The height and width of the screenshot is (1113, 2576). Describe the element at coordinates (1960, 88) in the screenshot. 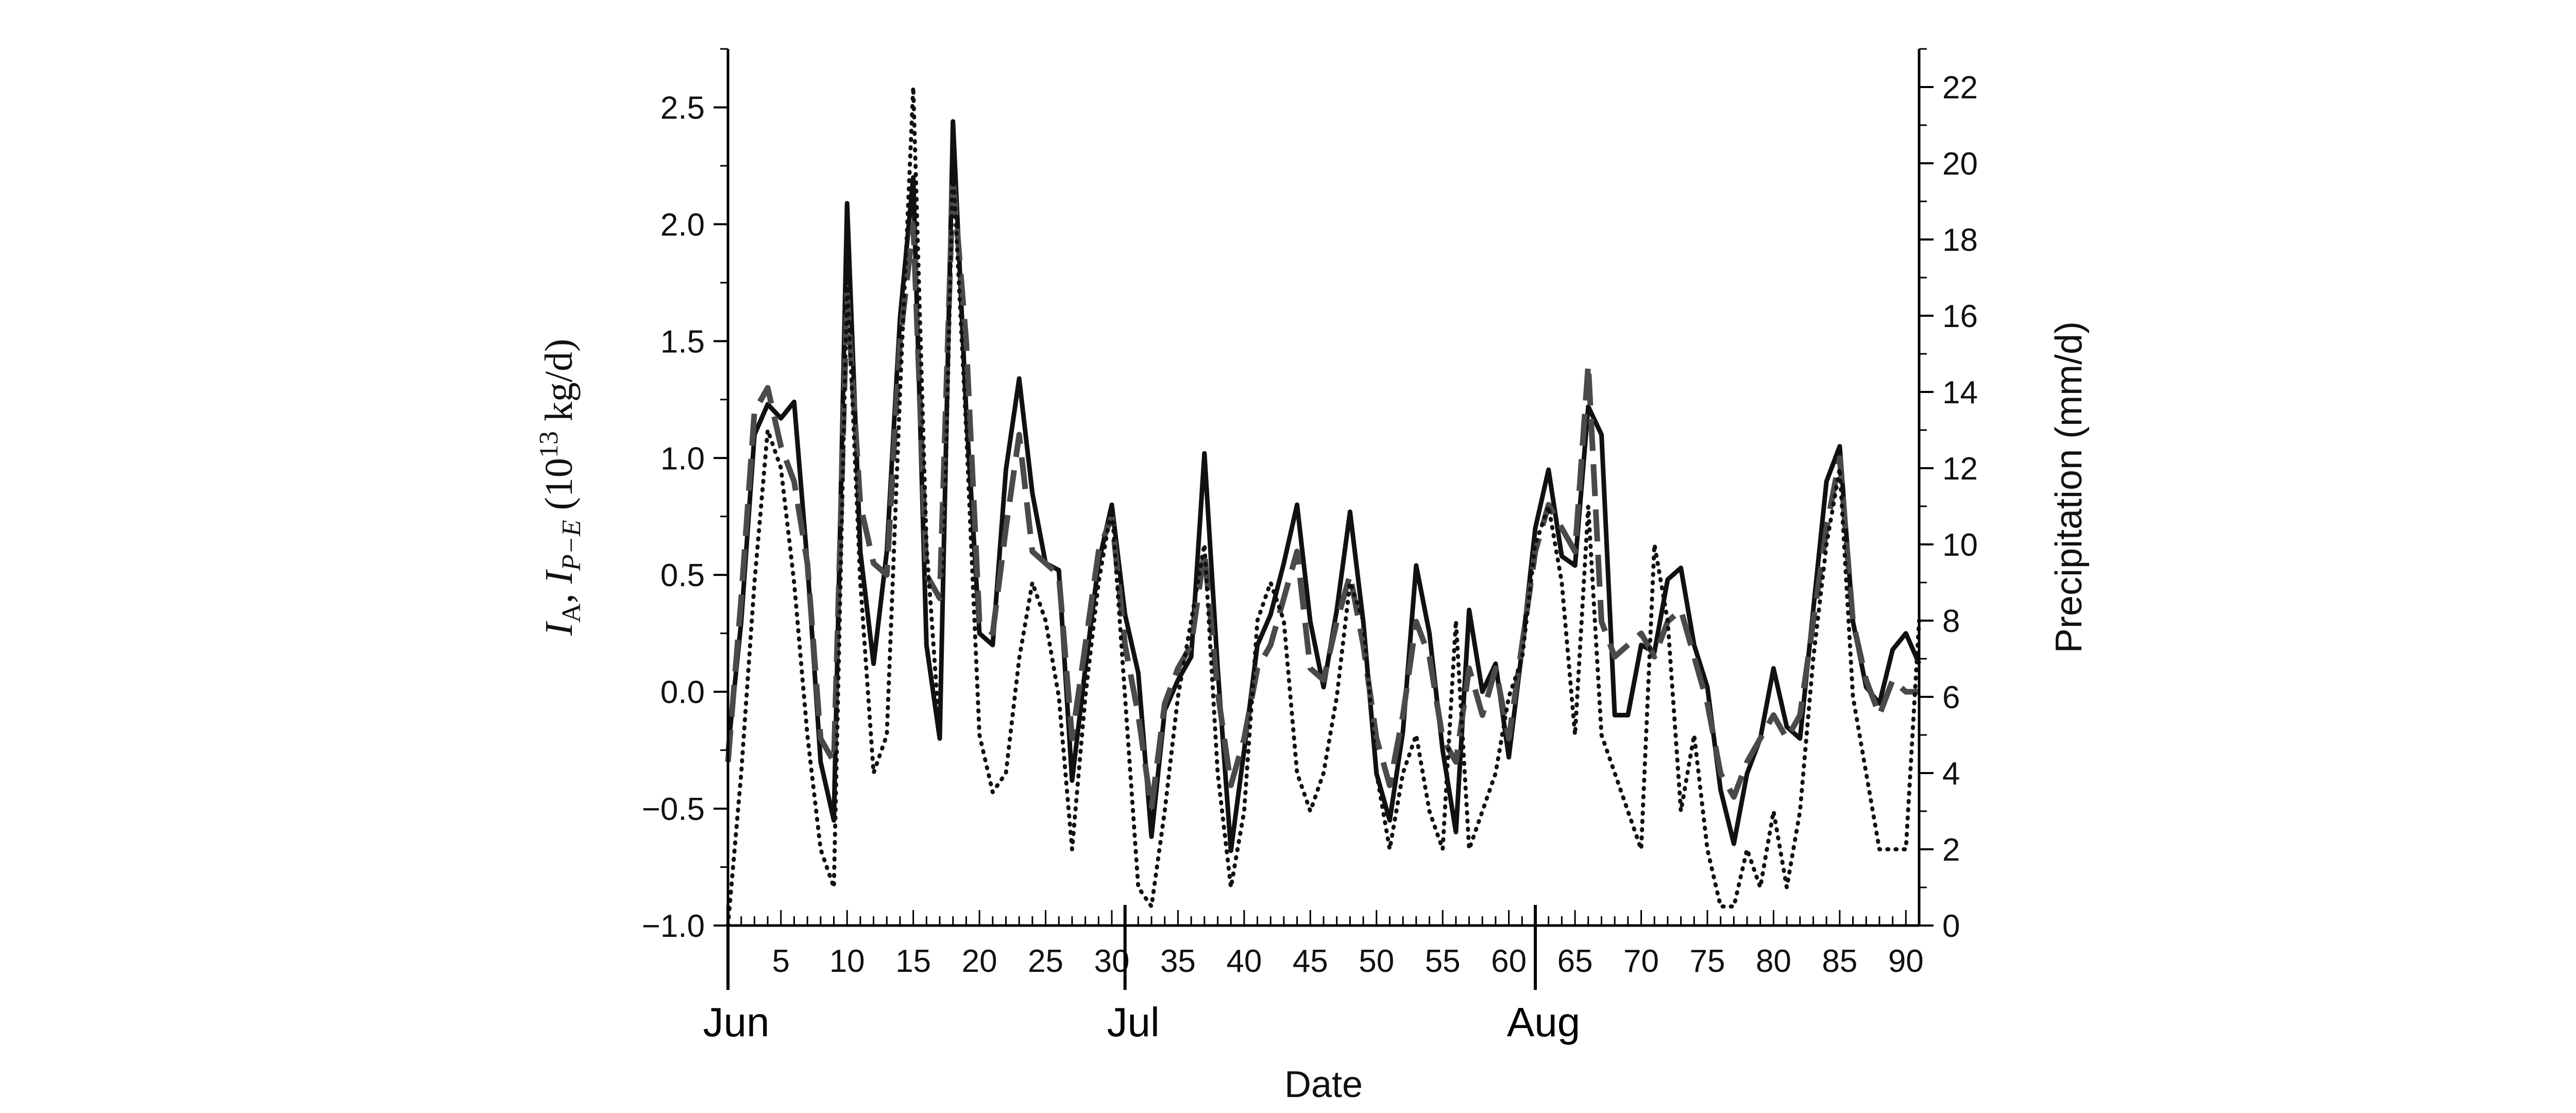

I see `right-tick-label: 22` at that location.